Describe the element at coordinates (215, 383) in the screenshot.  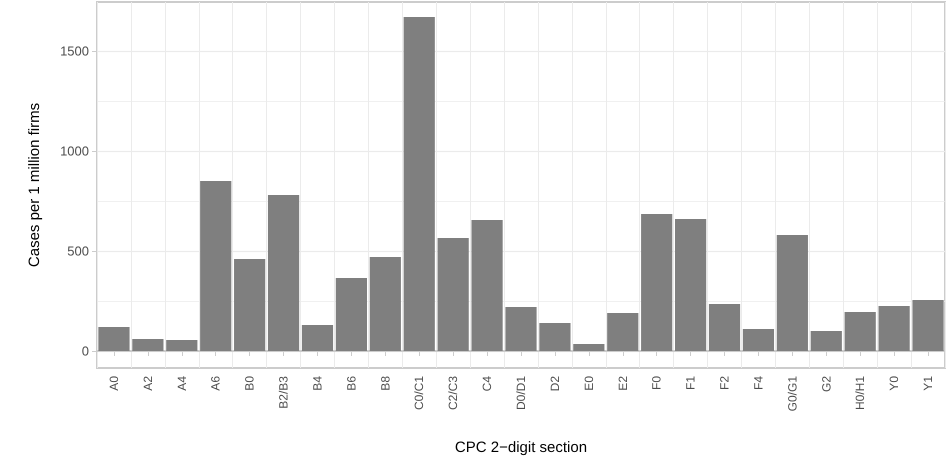
I see `x-tick-label: A6` at that location.